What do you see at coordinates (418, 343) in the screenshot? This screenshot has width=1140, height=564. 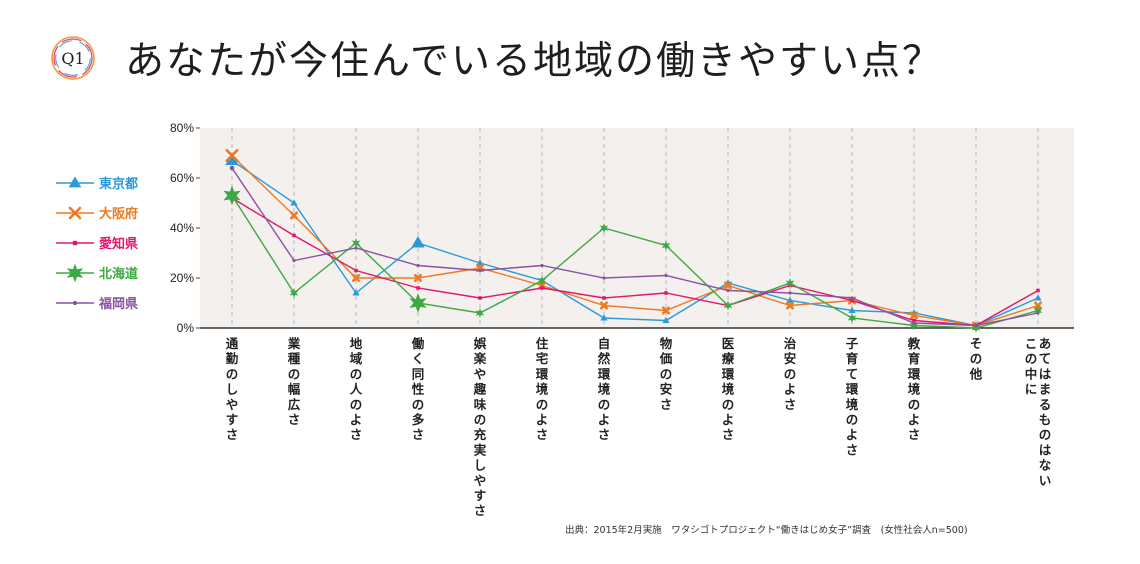 I see `x-tick-char: 働` at bounding box center [418, 343].